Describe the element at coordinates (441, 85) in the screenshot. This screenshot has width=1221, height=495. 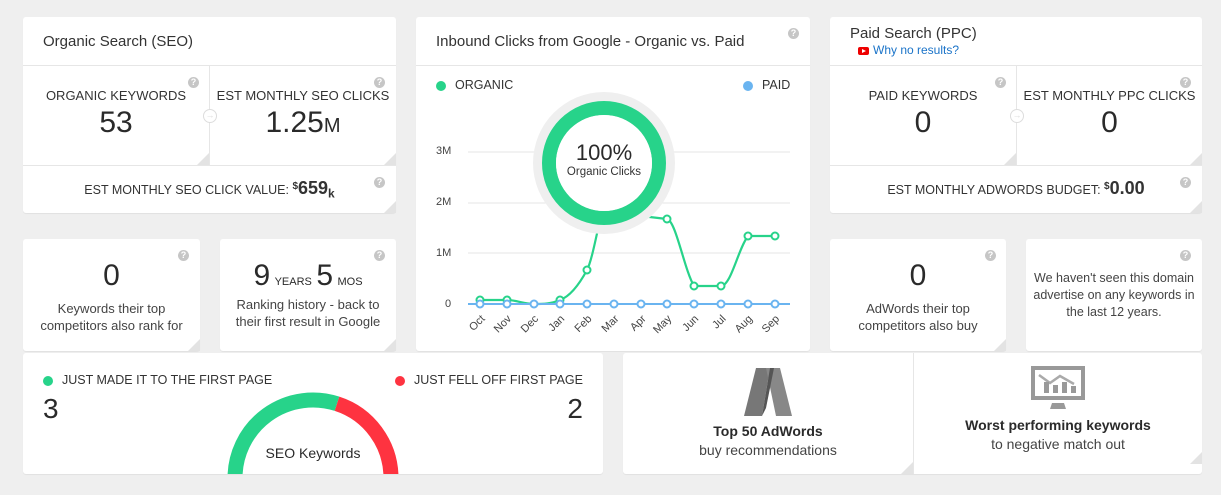
I see `organic-dot-icon` at that location.